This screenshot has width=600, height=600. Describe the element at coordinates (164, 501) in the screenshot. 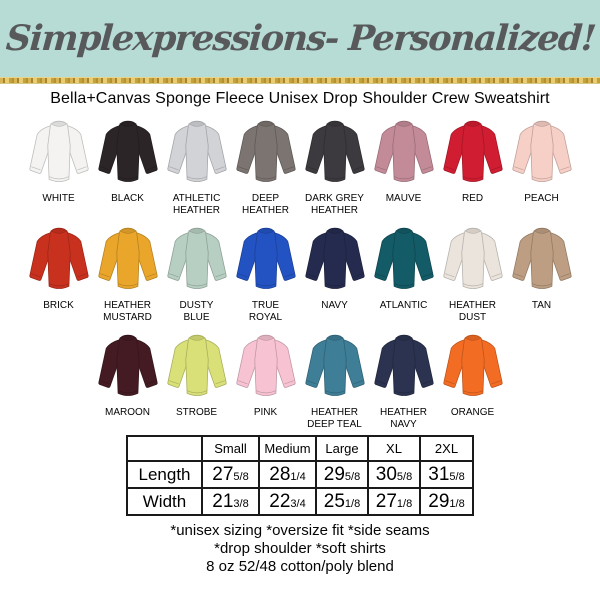

I see `measure-label: Width` at that location.